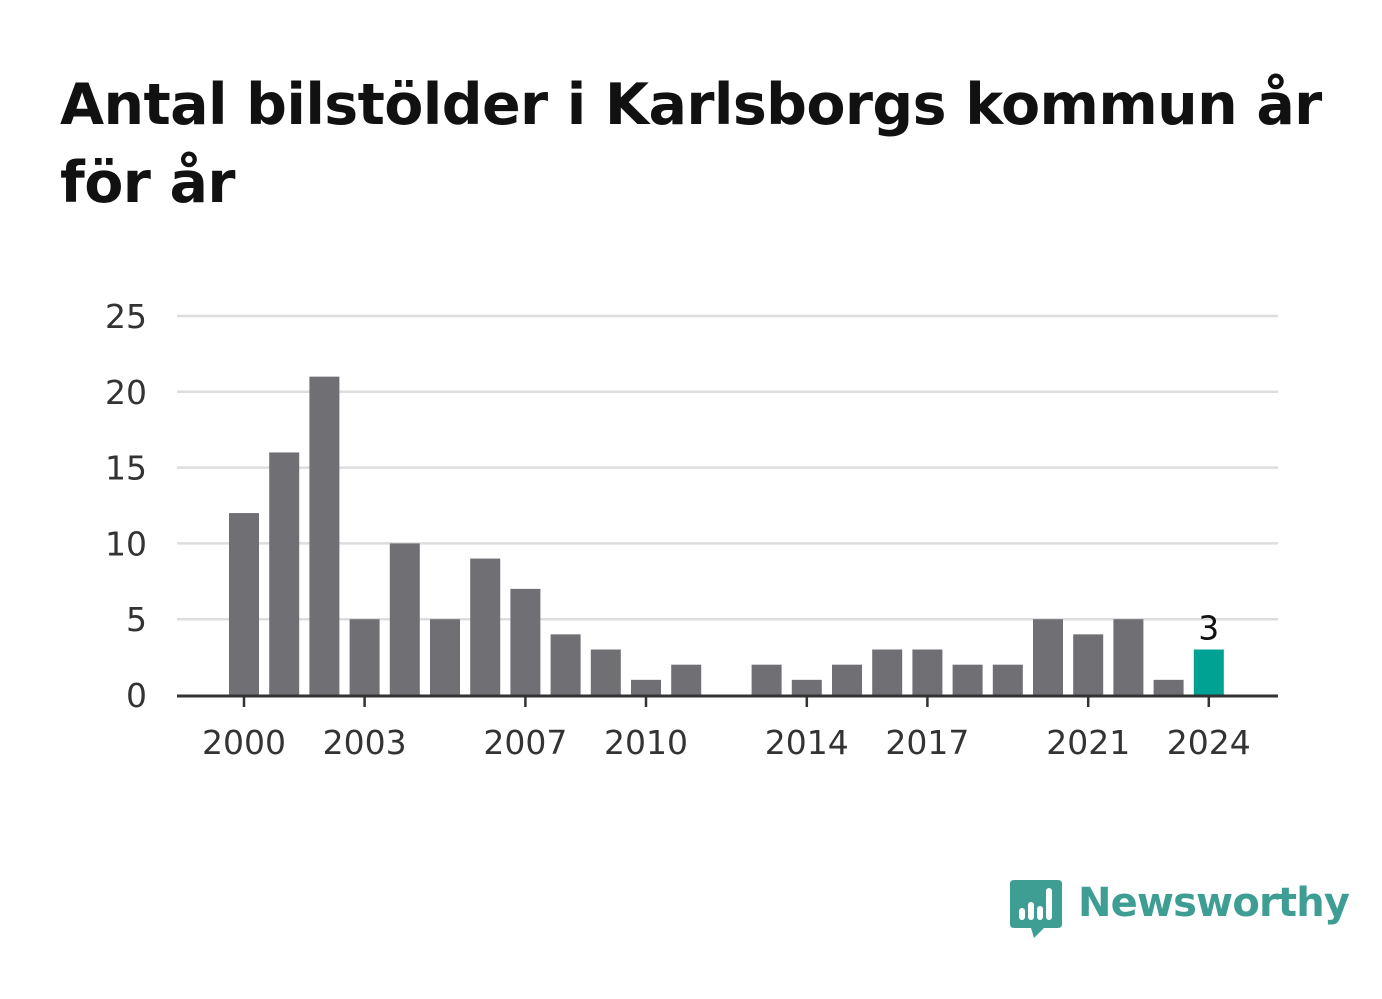  I want to click on bar-2008, so click(565, 664).